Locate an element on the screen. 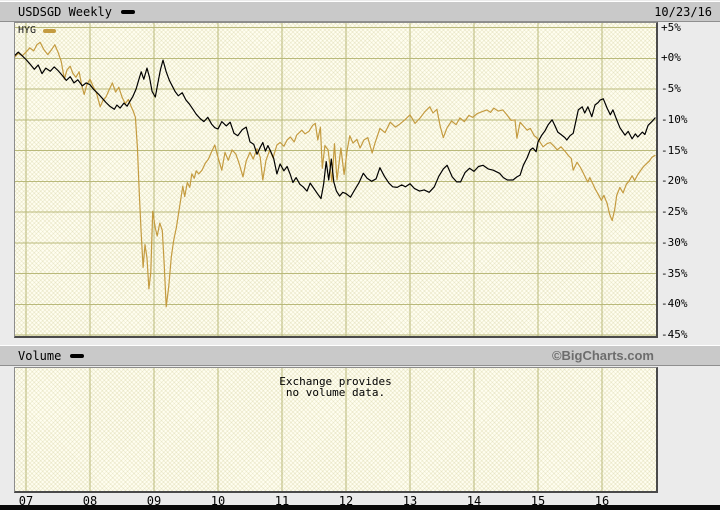 The width and height of the screenshot is (720, 510). y-axis-label: -40% is located at coordinates (674, 304).